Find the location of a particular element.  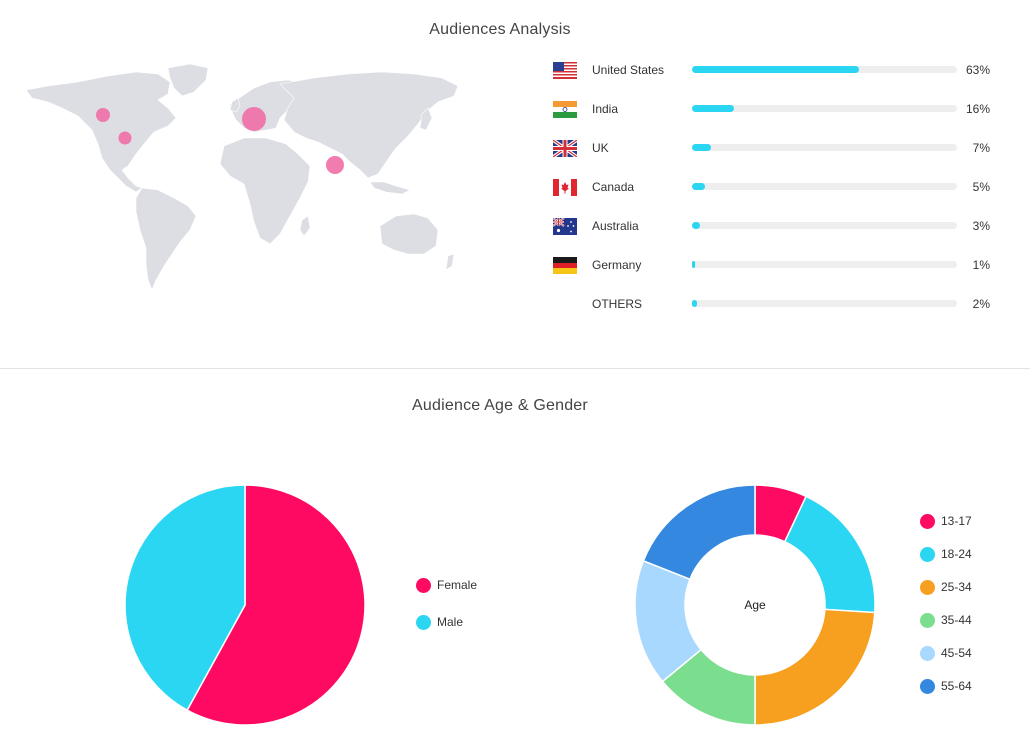

legend-label: 35-44 is located at coordinates (956, 620).